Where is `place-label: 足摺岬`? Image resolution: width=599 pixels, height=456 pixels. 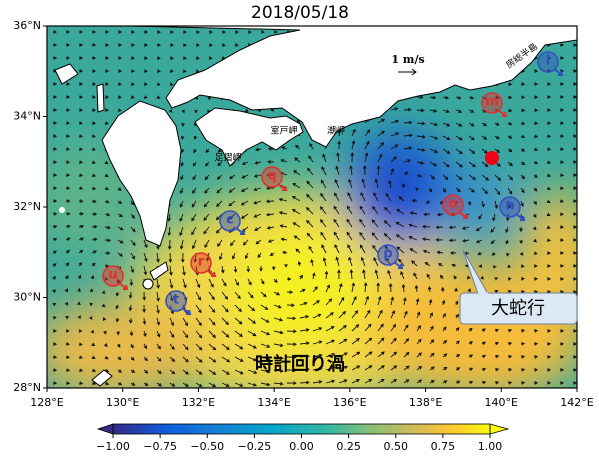 place-label: 足摺岬 is located at coordinates (227, 158).